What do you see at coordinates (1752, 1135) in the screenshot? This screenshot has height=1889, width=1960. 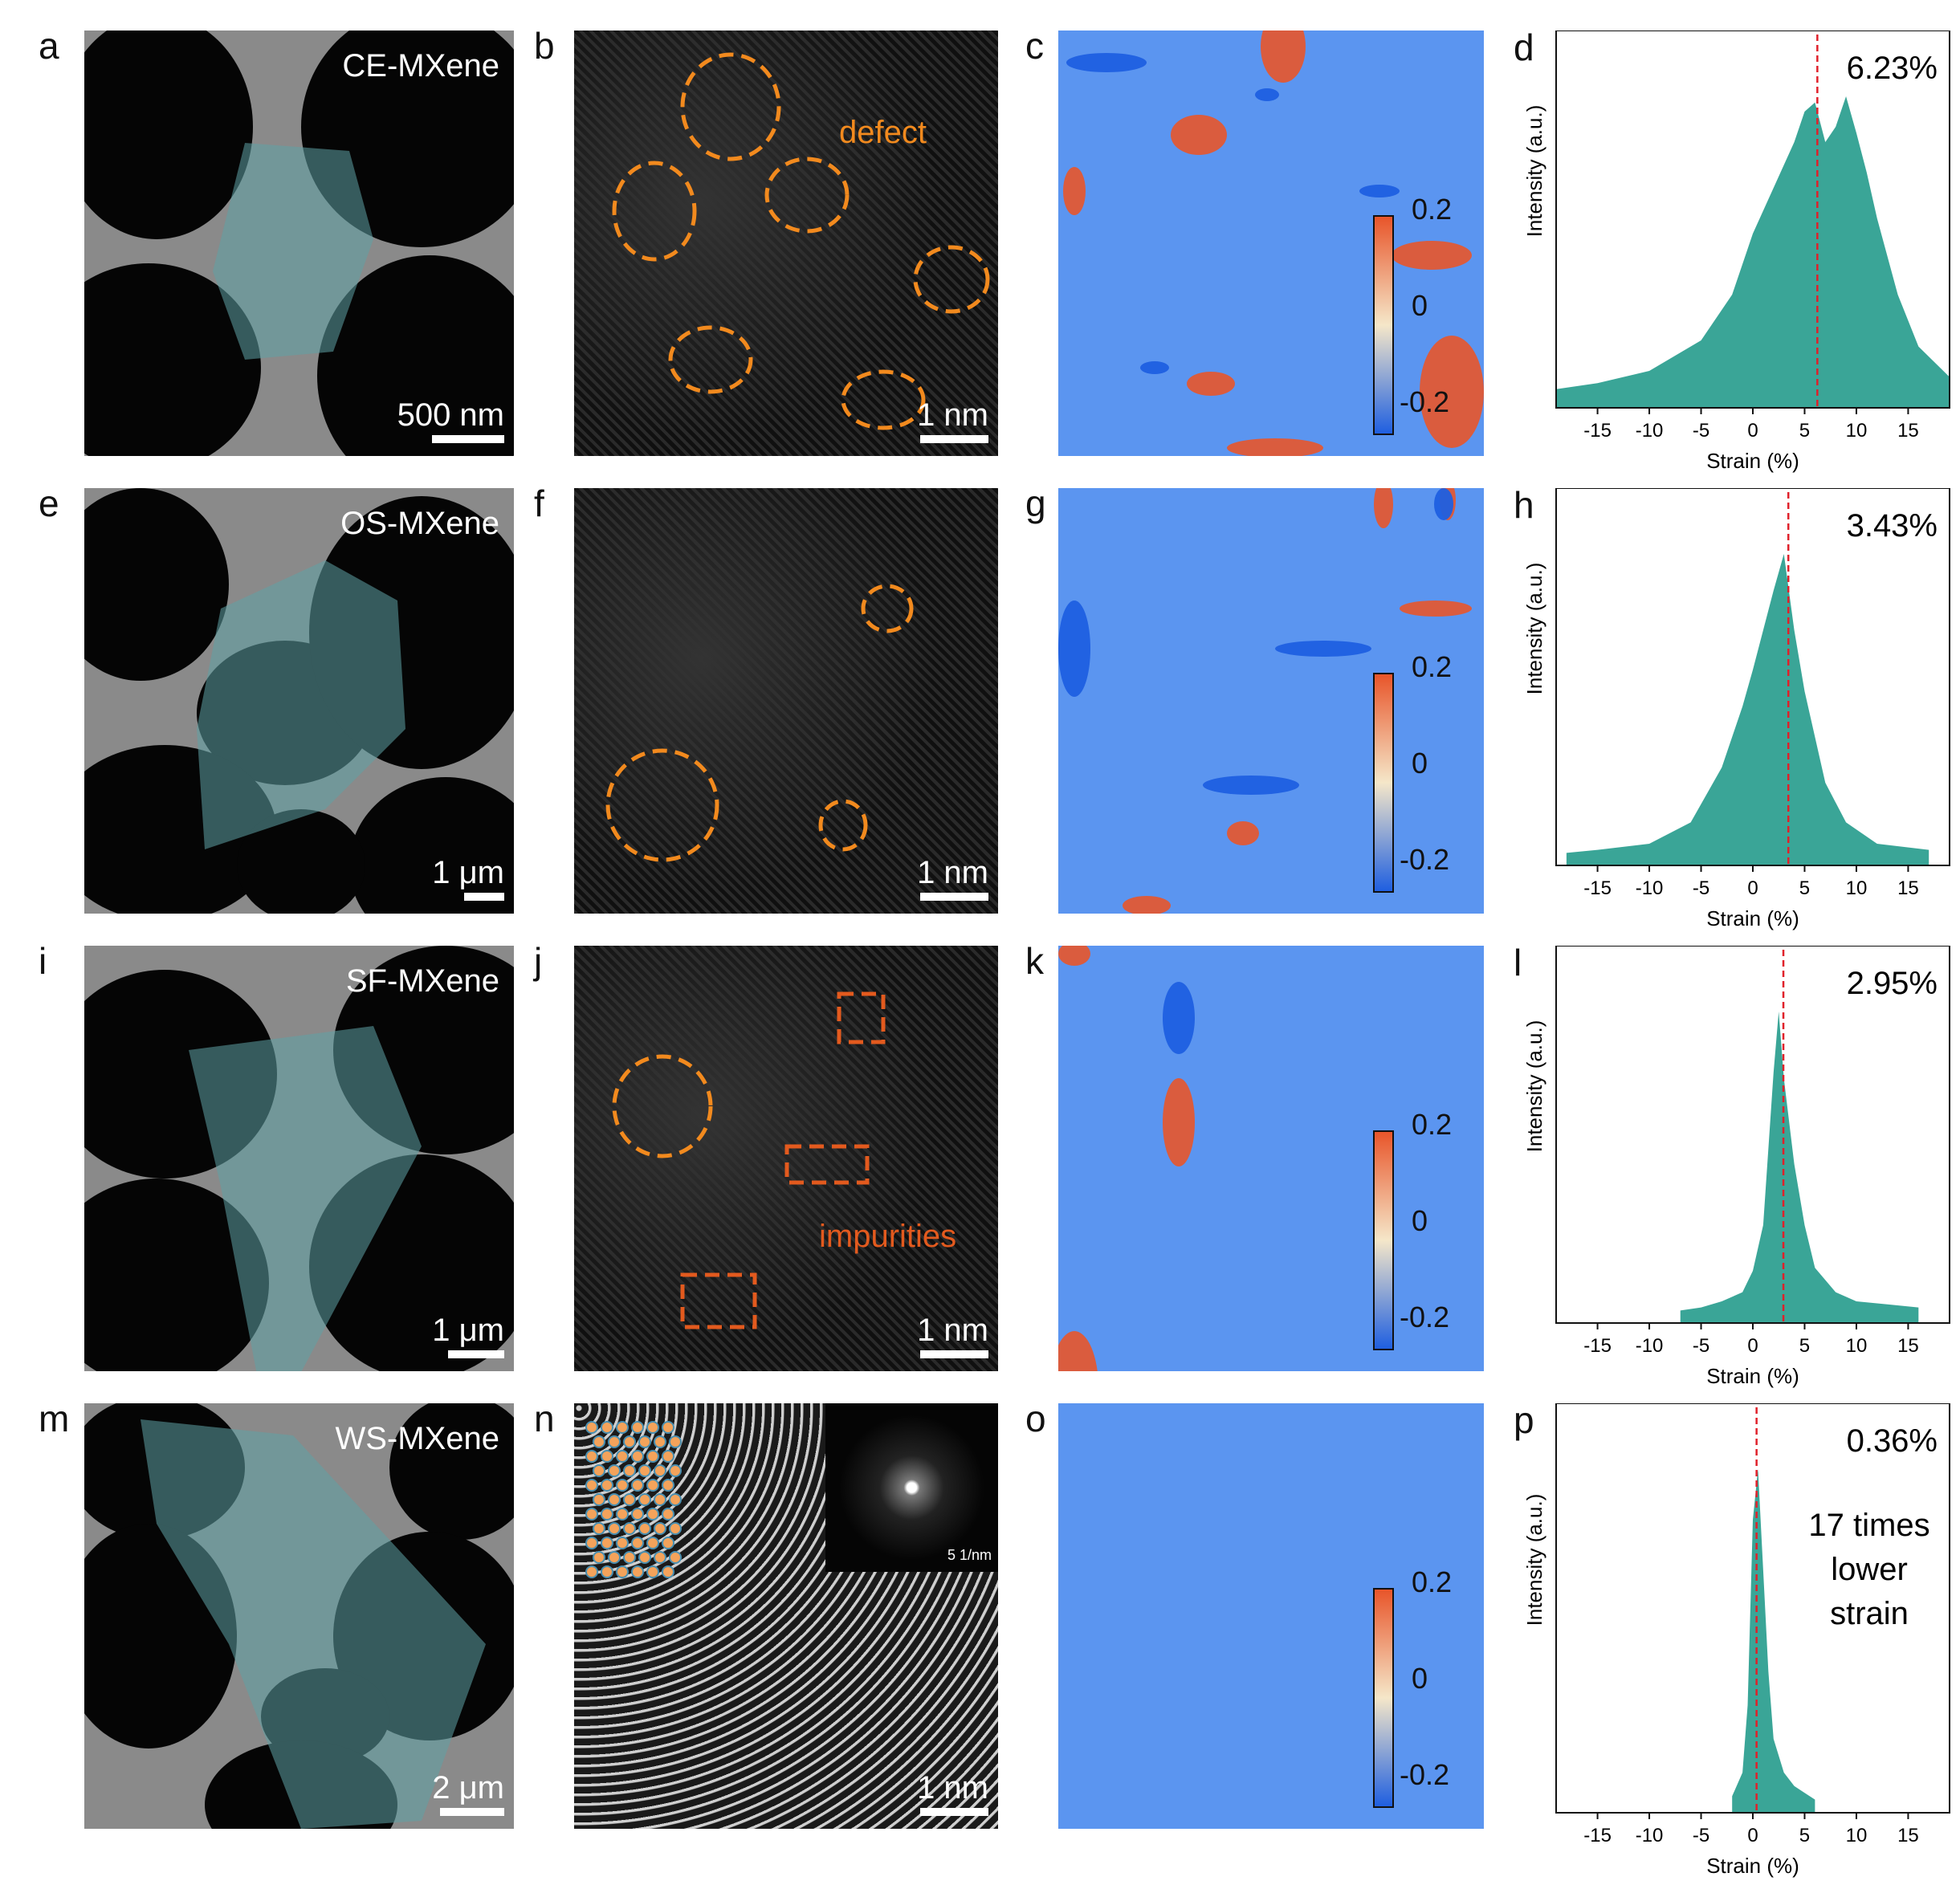 I see `histogram-frame` at bounding box center [1752, 1135].